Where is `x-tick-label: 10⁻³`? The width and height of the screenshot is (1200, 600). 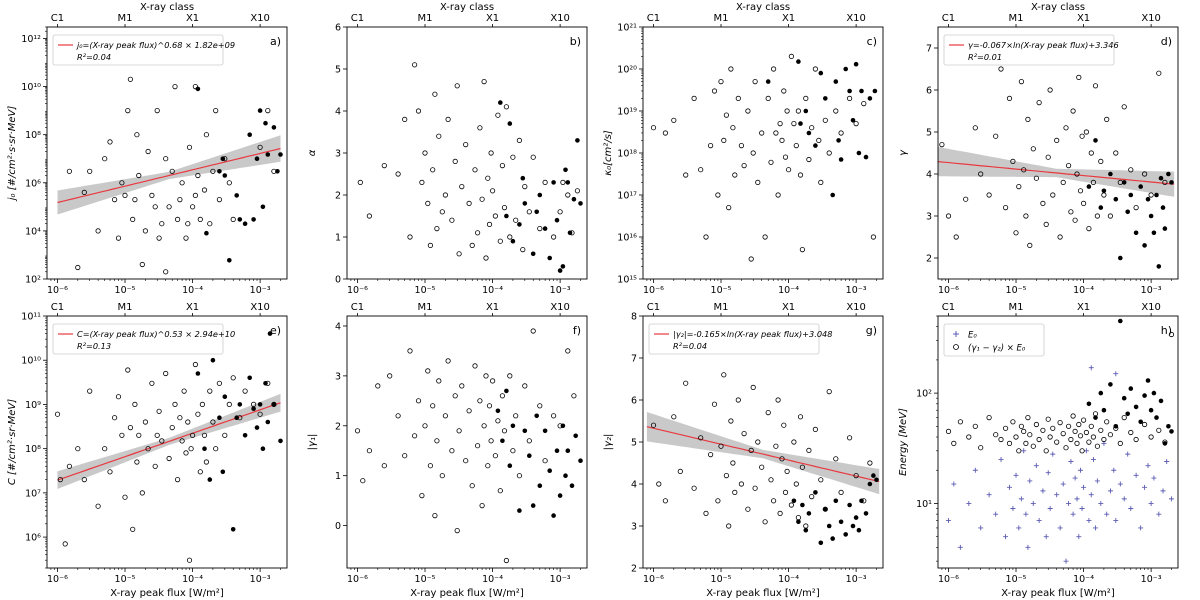 x-tick-label: 10⁻³ is located at coordinates (260, 290).